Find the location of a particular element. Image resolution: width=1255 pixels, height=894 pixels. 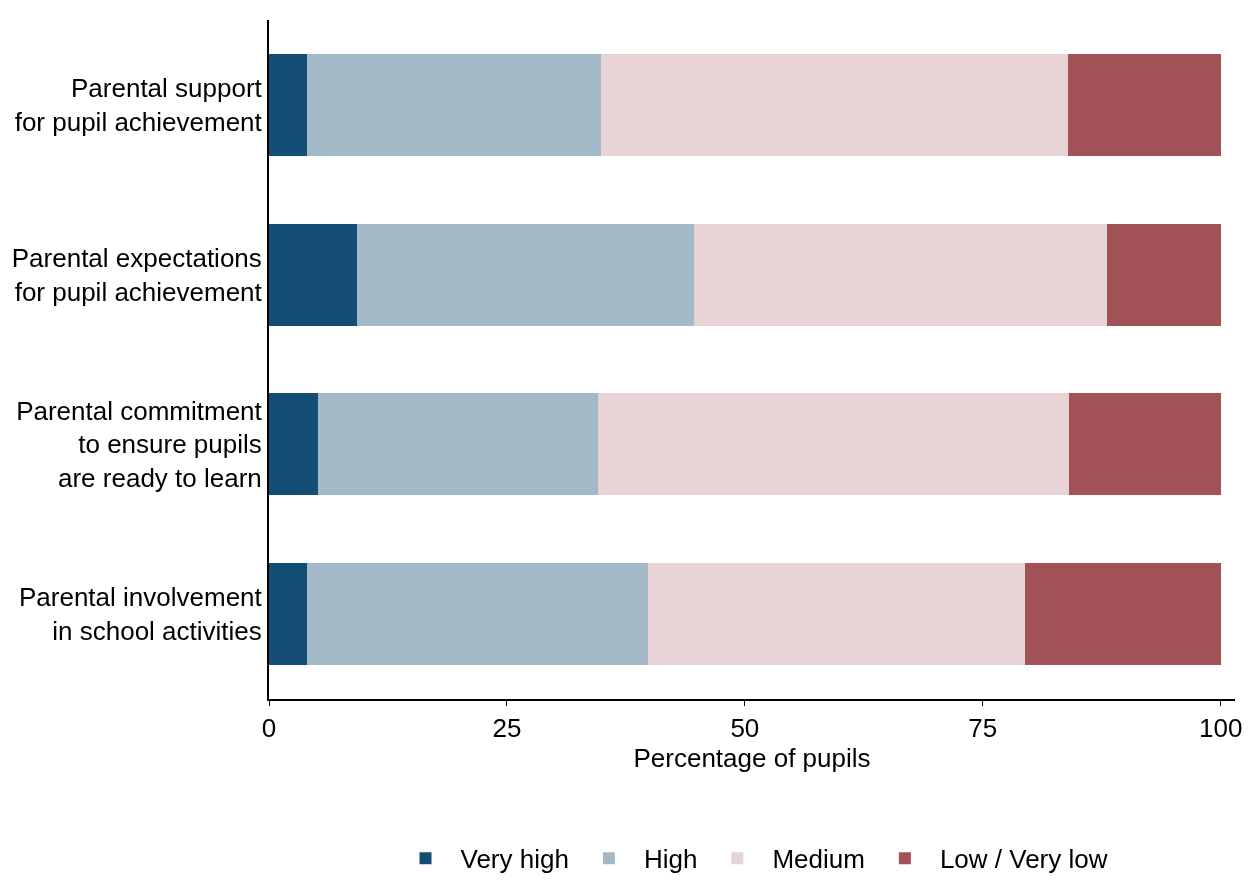

legend-label: High is located at coordinates (670, 859).